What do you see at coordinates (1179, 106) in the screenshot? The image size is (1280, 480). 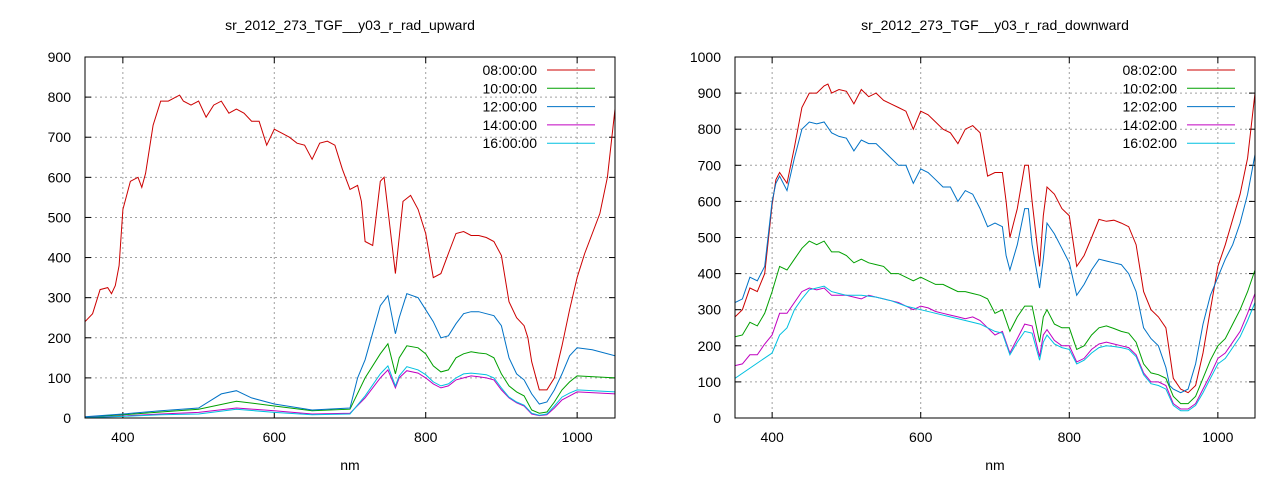 I see `legend: 08:02:00 10:02:00 12:02:00 14:02:00 16:02:00` at bounding box center [1179, 106].